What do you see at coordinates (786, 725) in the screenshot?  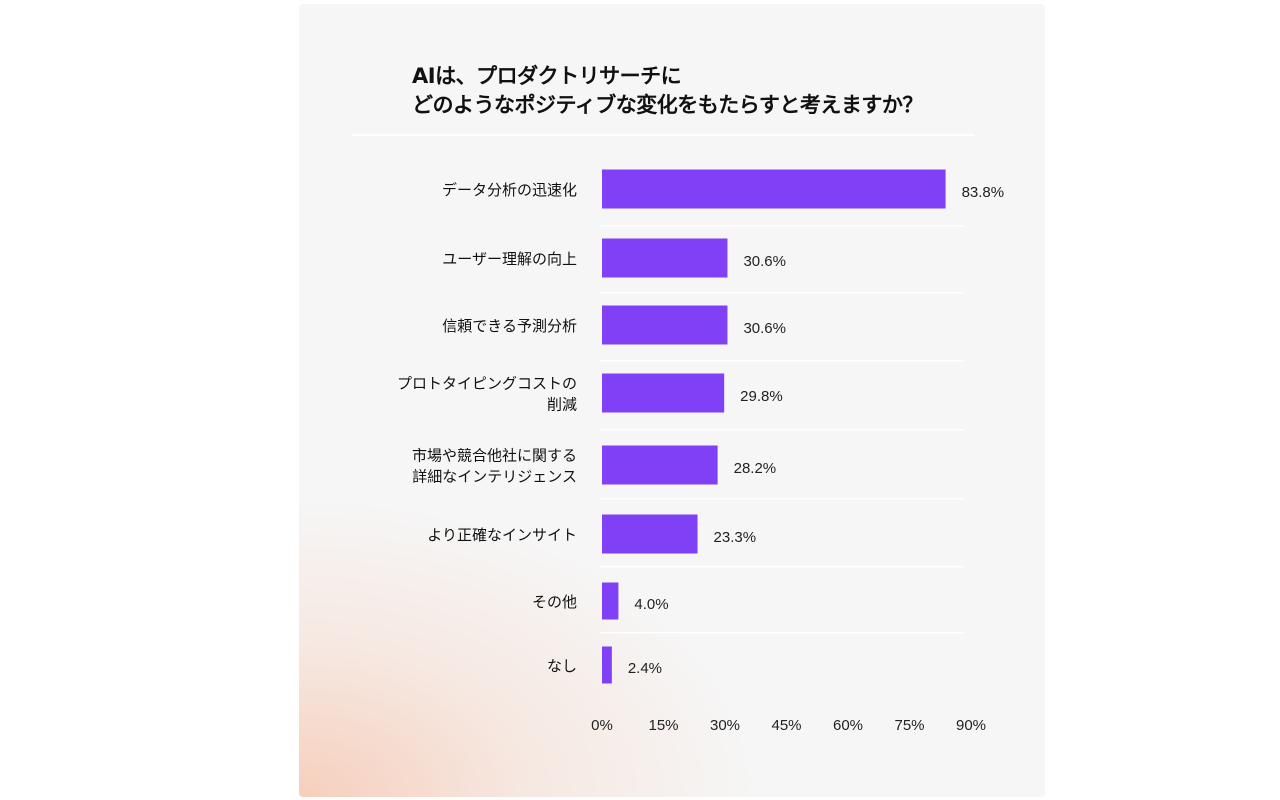 I see `x-tick-label: 45%` at bounding box center [786, 725].